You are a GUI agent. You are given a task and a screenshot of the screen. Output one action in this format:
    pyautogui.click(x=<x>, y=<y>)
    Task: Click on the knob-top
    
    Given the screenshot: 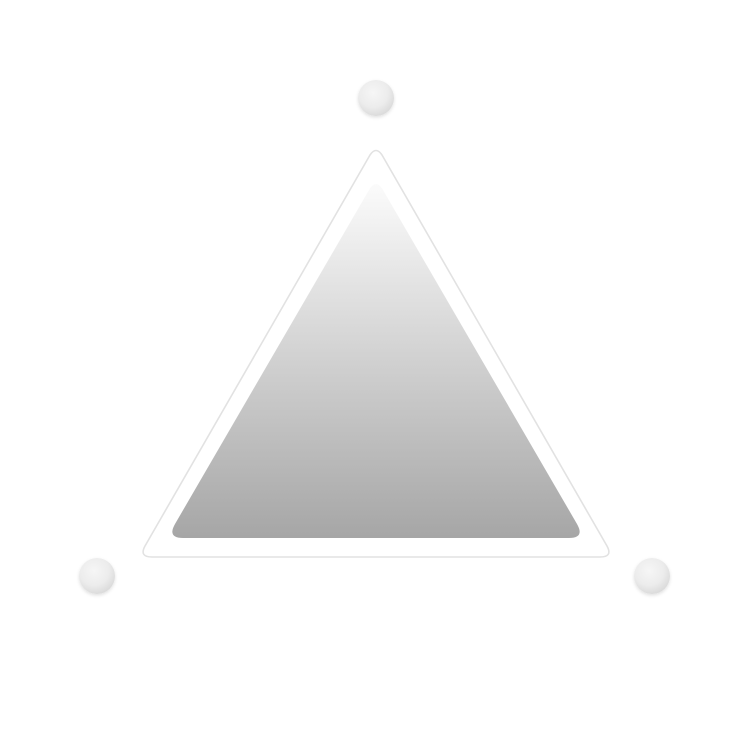 What is the action you would take?
    pyautogui.click(x=376, y=98)
    